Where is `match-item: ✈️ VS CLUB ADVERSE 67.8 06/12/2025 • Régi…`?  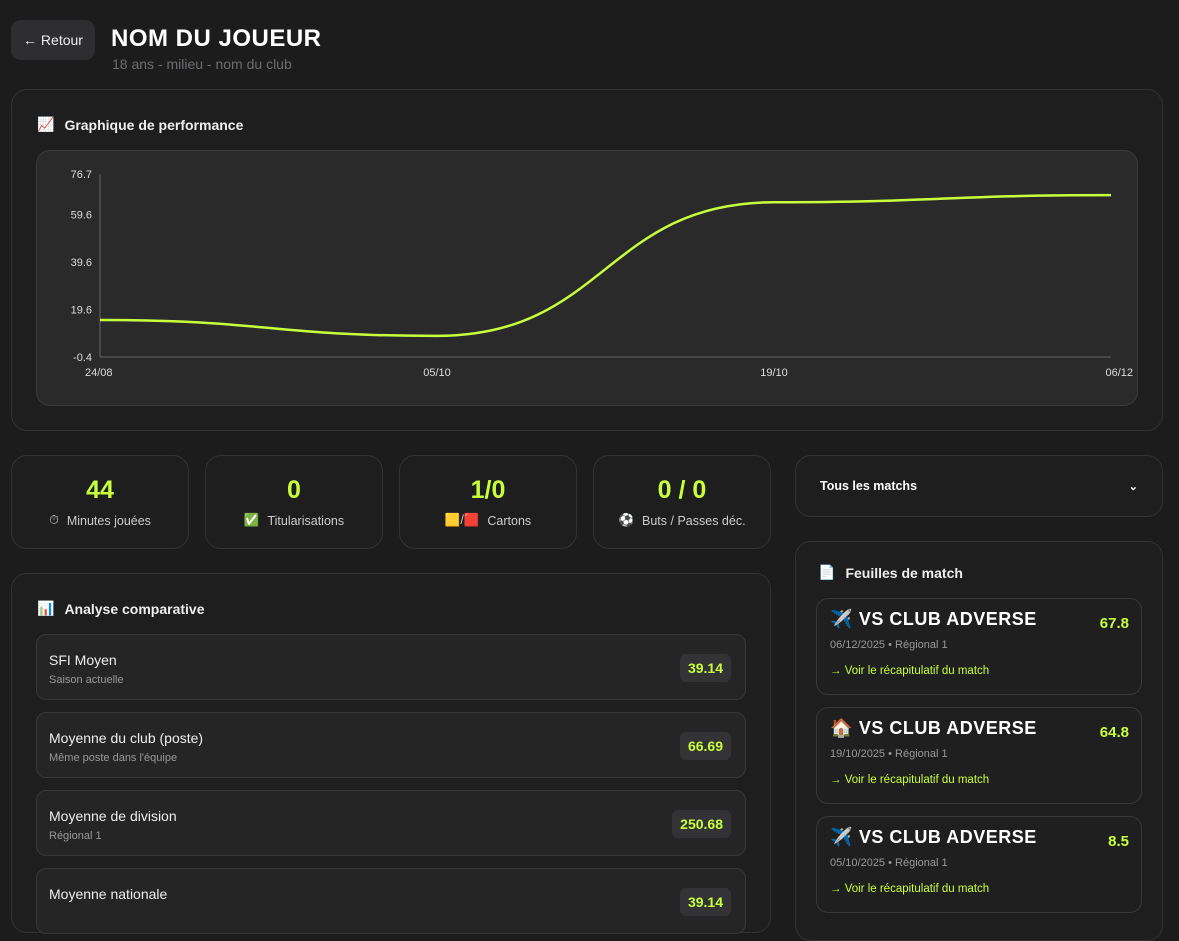
match-item: ✈️ VS CLUB ADVERSE 67.8 06/12/2025 • Régi… is located at coordinates (979, 646).